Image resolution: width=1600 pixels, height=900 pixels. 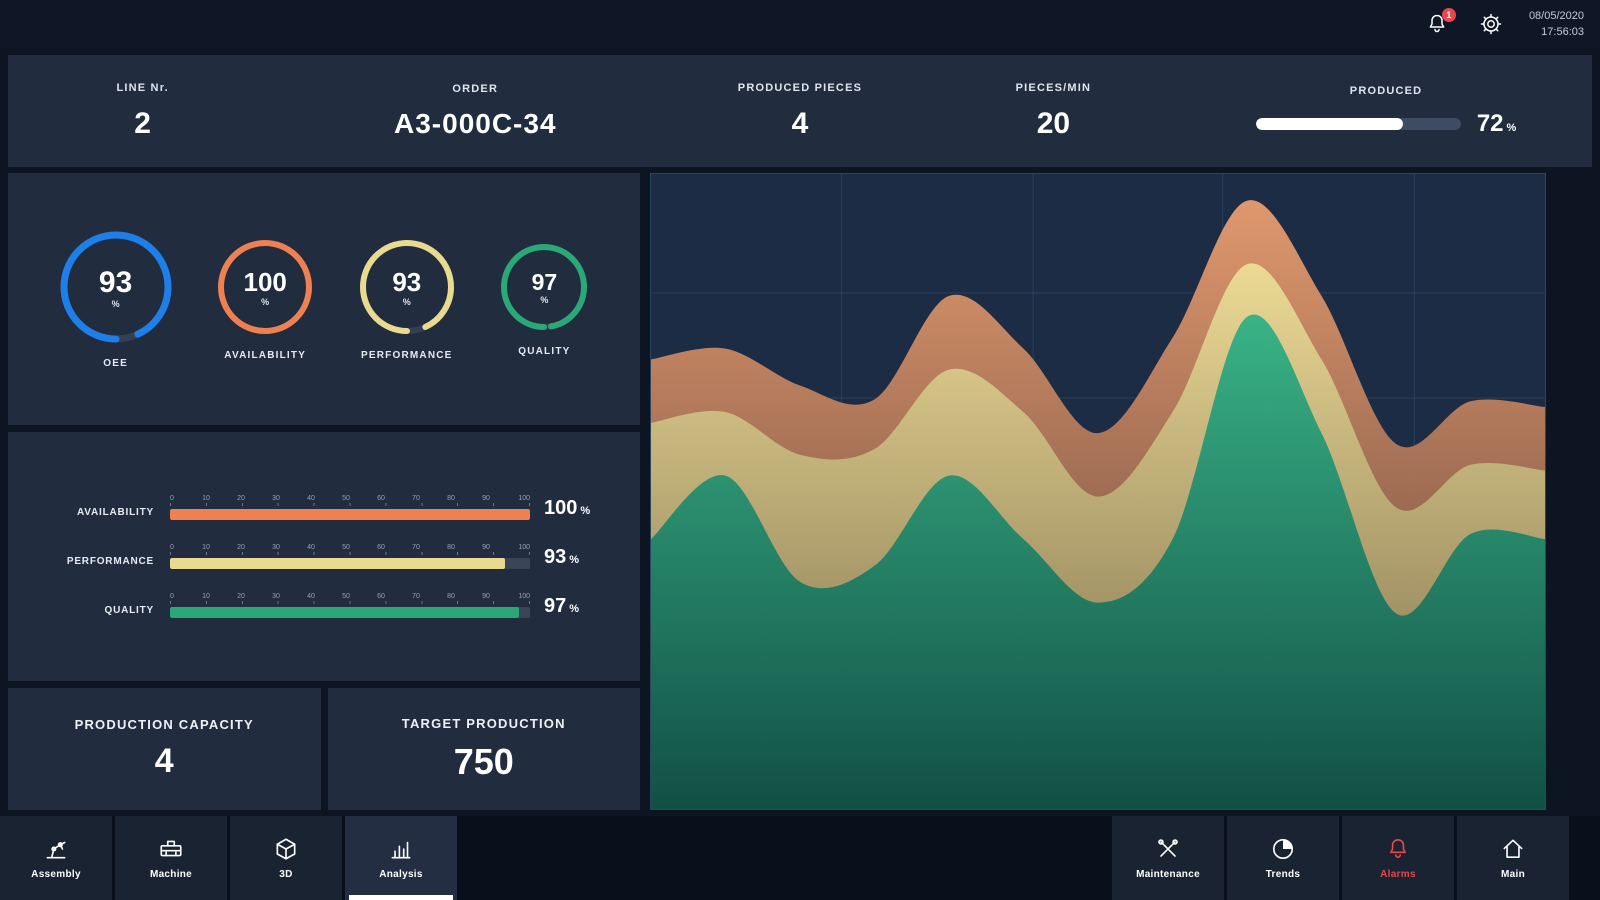 I want to click on quality-bar-track, so click(x=350, y=612).